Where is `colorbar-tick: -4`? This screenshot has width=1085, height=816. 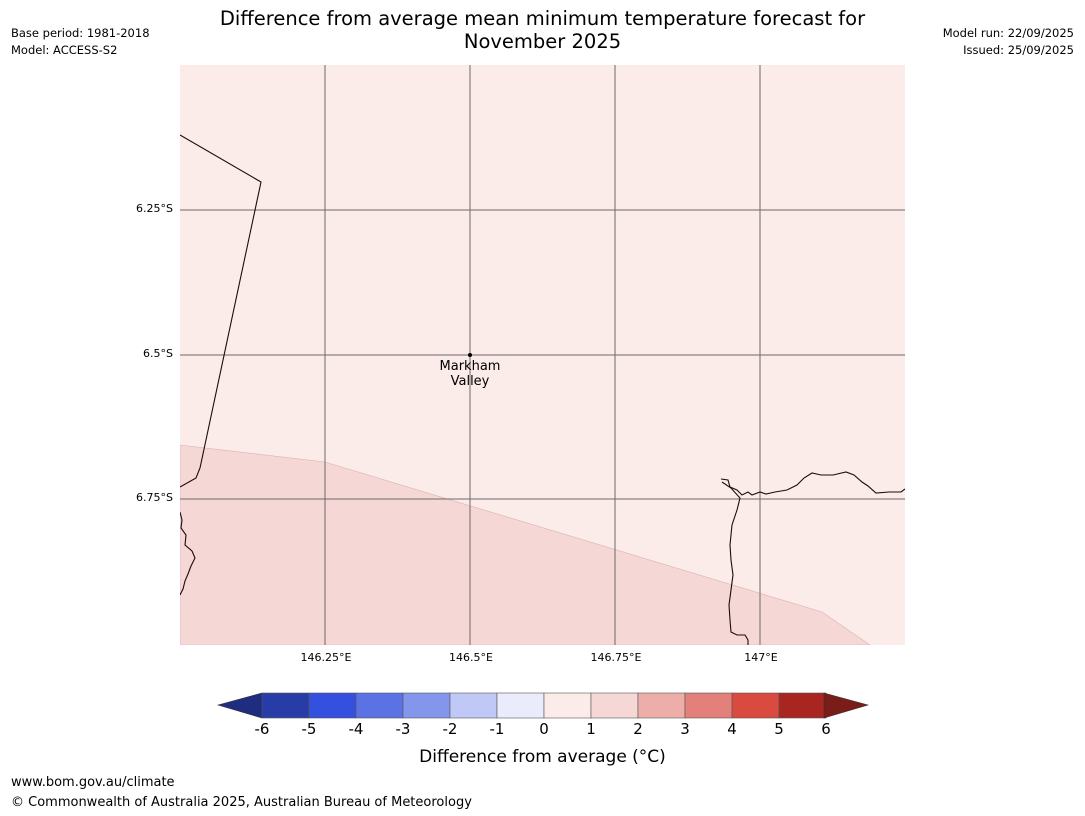 colorbar-tick: -4 is located at coordinates (356, 729).